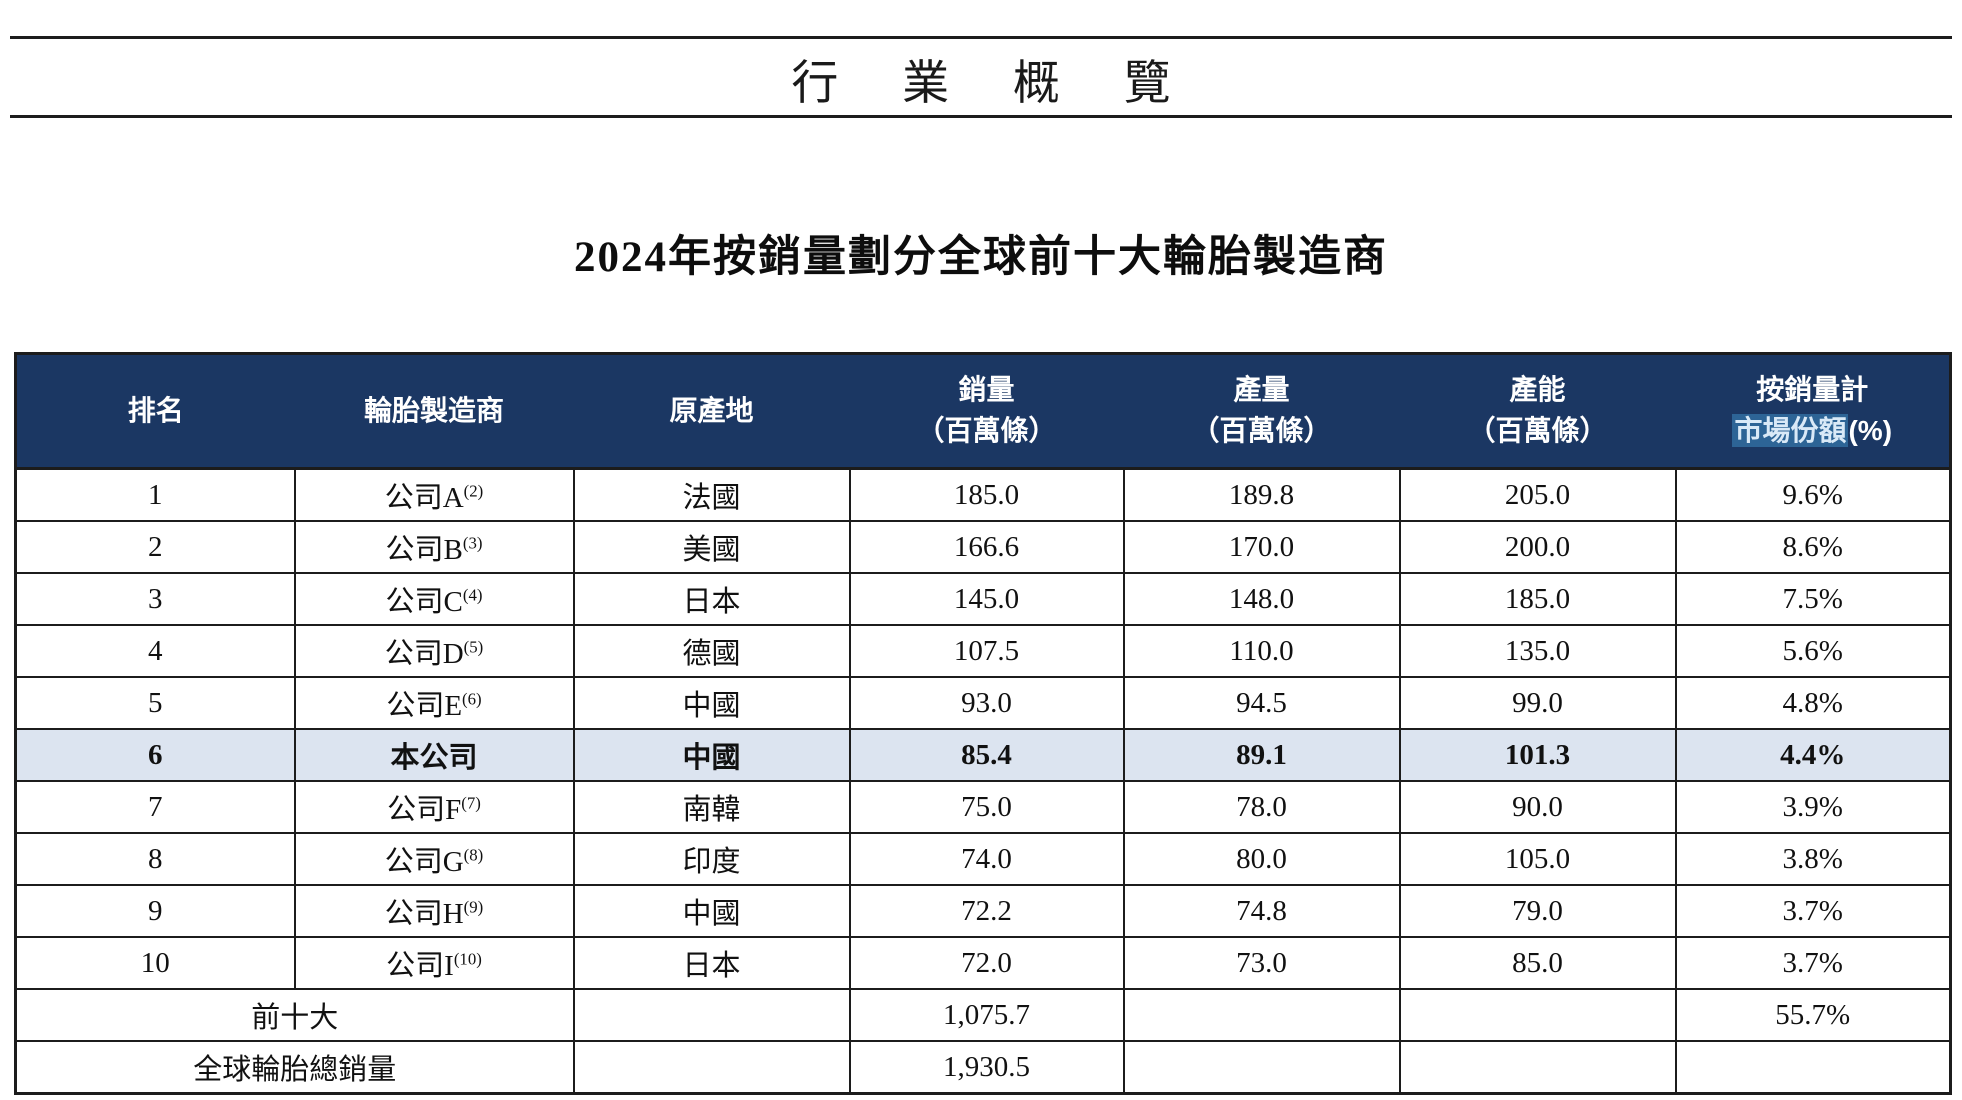  I want to click on manufacturer-name: 公司H, so click(424, 914).